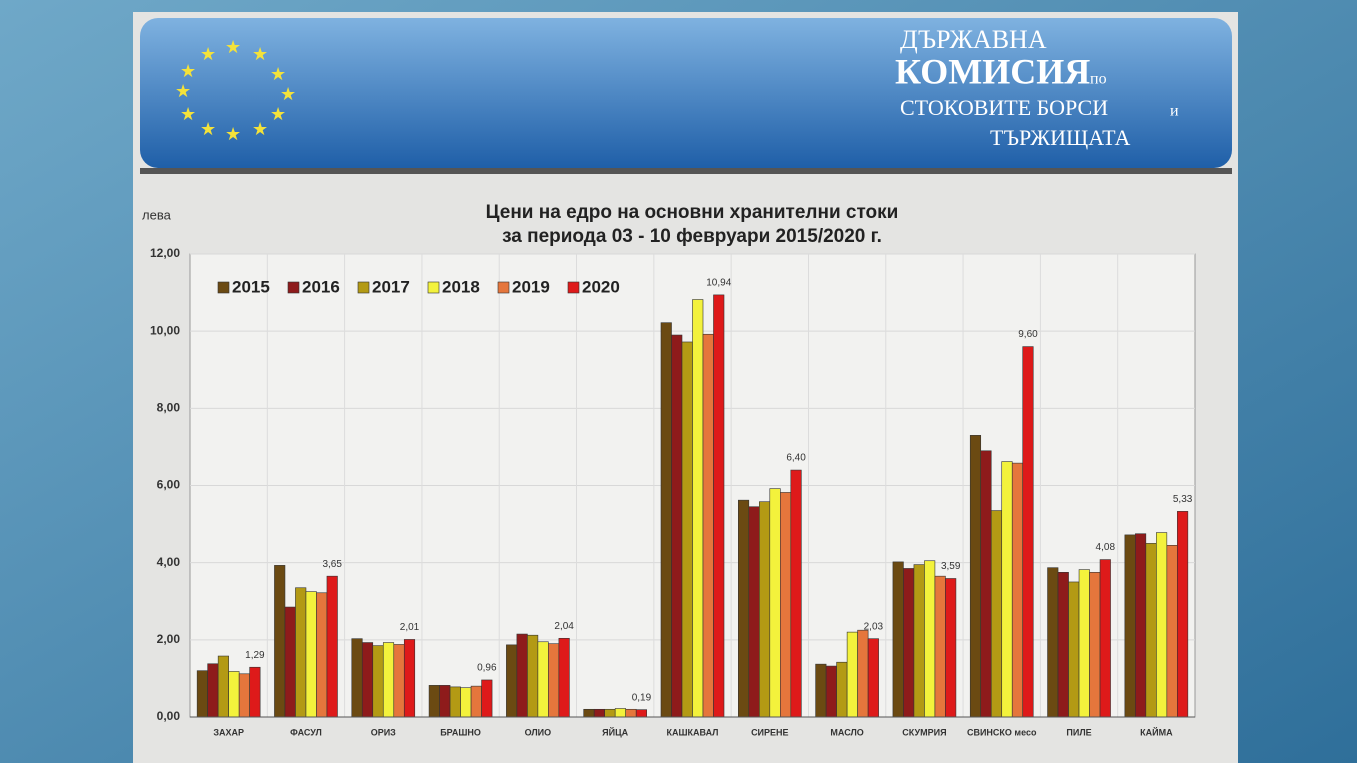 Image resolution: width=1357 pixels, height=768 pixels. Describe the element at coordinates (461, 286) in the screenshot. I see `legend-label: 2018` at that location.